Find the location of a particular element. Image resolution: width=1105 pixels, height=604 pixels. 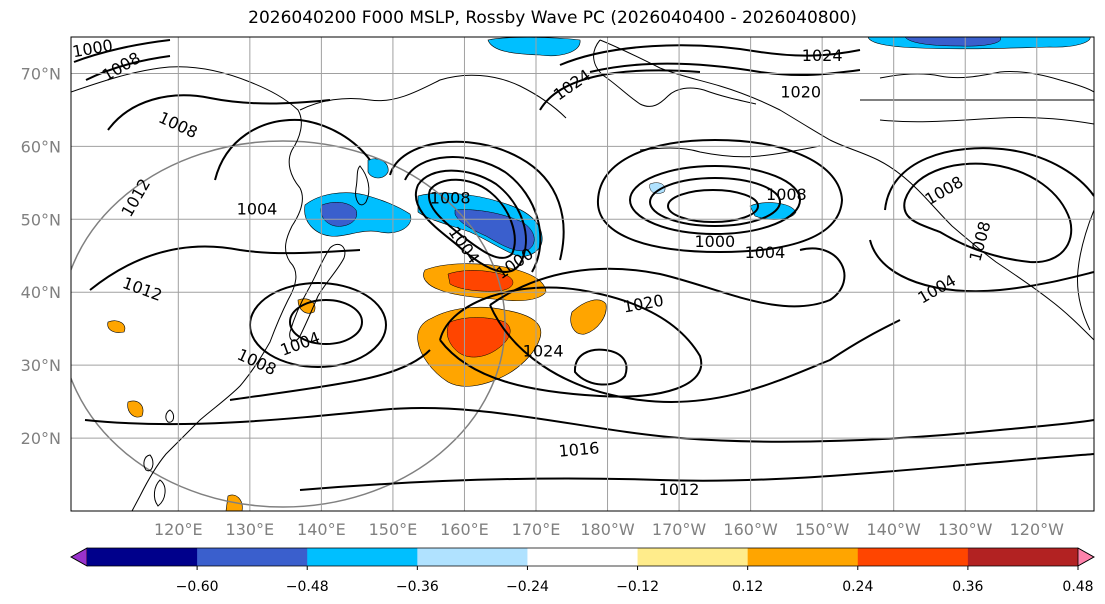

lon-label: 120°W is located at coordinates (1037, 529).